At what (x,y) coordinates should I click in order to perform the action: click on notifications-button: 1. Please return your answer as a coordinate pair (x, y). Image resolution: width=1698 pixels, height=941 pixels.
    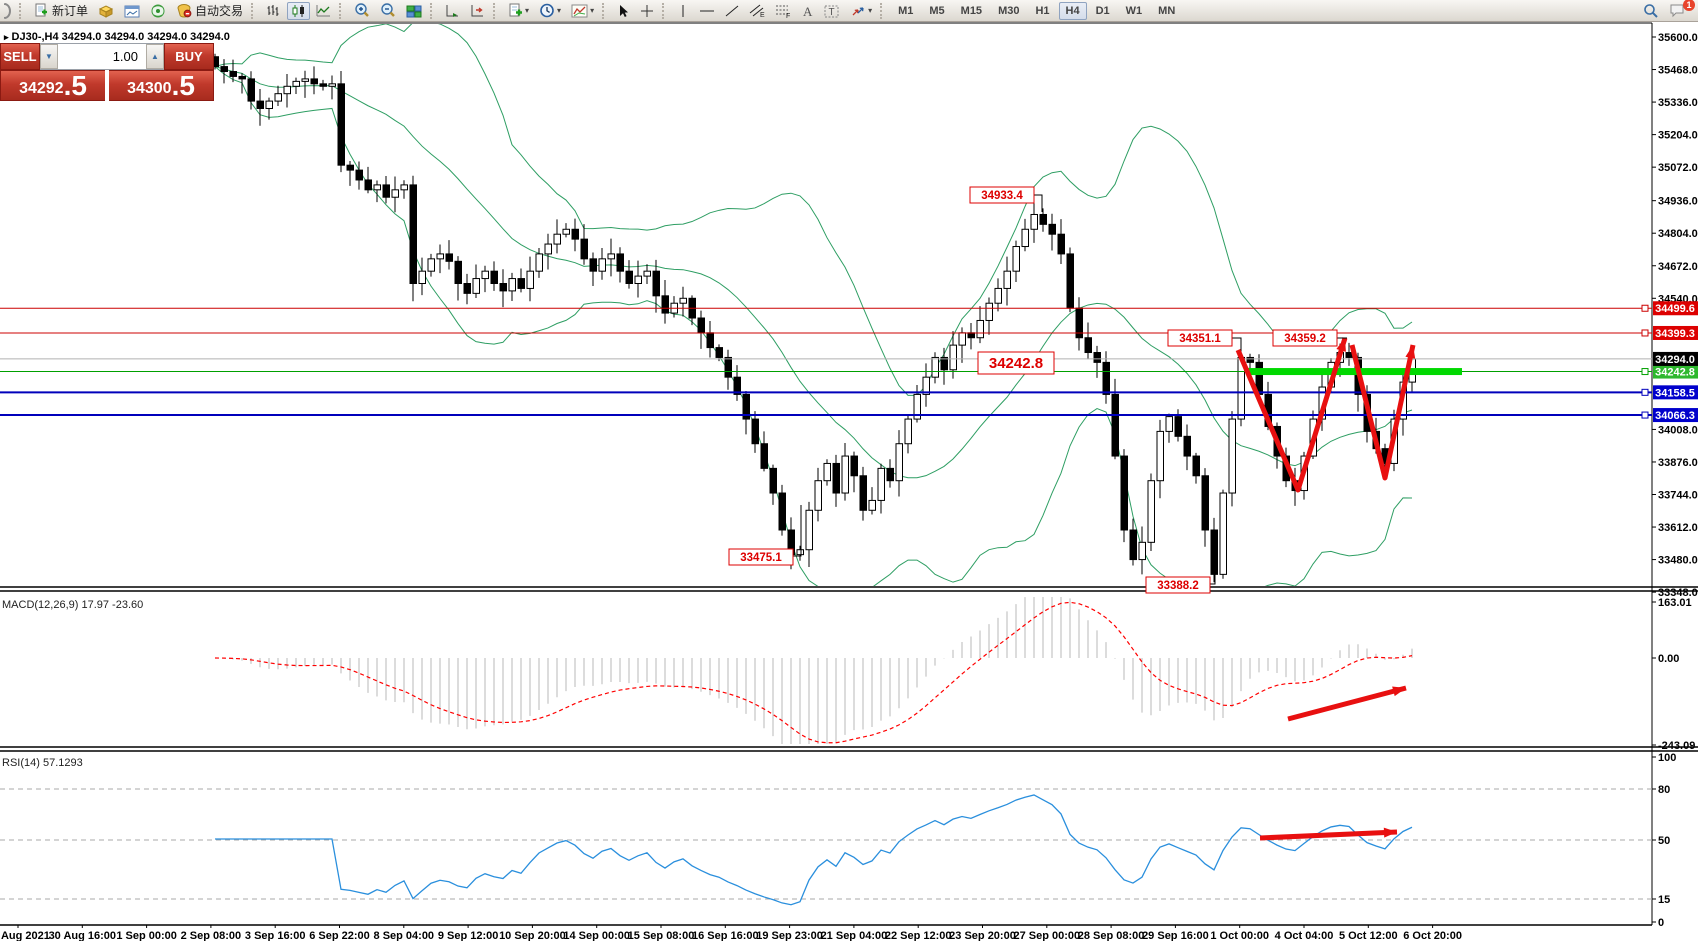
    Looking at the image, I should click on (1680, 10).